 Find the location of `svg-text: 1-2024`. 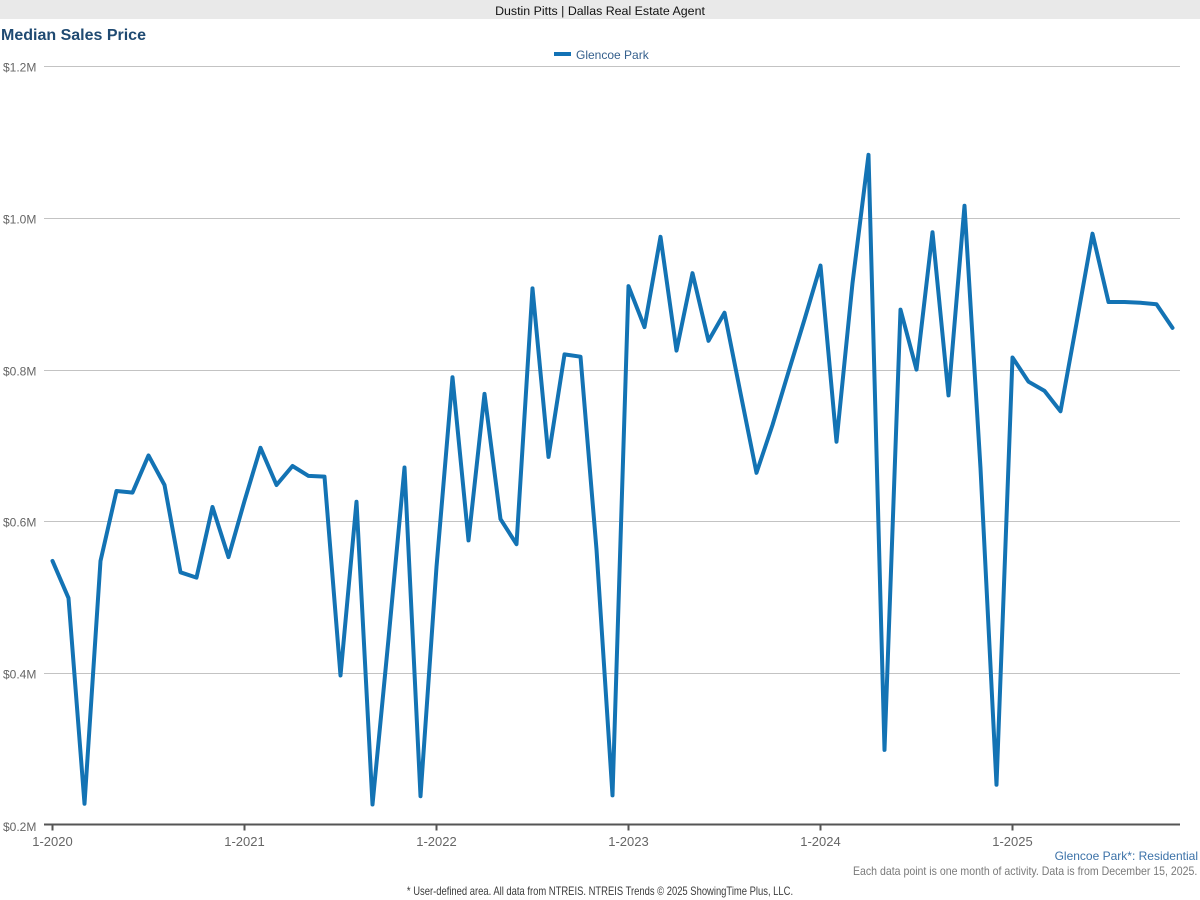

svg-text: 1-2024 is located at coordinates (820, 841).